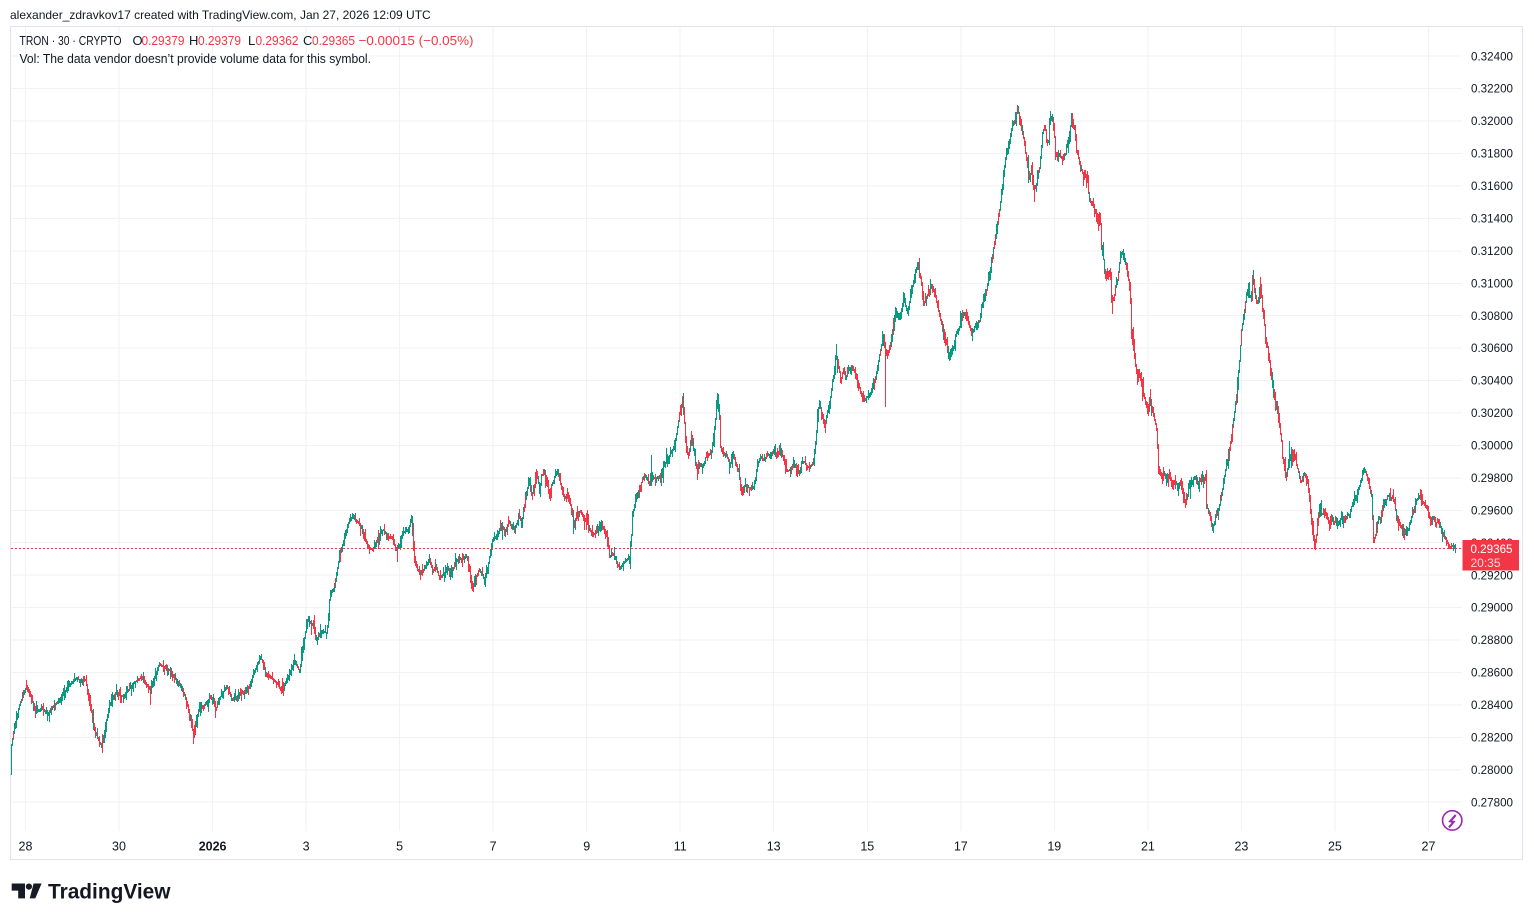 The image size is (1534, 921). Describe the element at coordinates (277, 40) in the screenshot. I see `svg-text: 0.29362` at that location.